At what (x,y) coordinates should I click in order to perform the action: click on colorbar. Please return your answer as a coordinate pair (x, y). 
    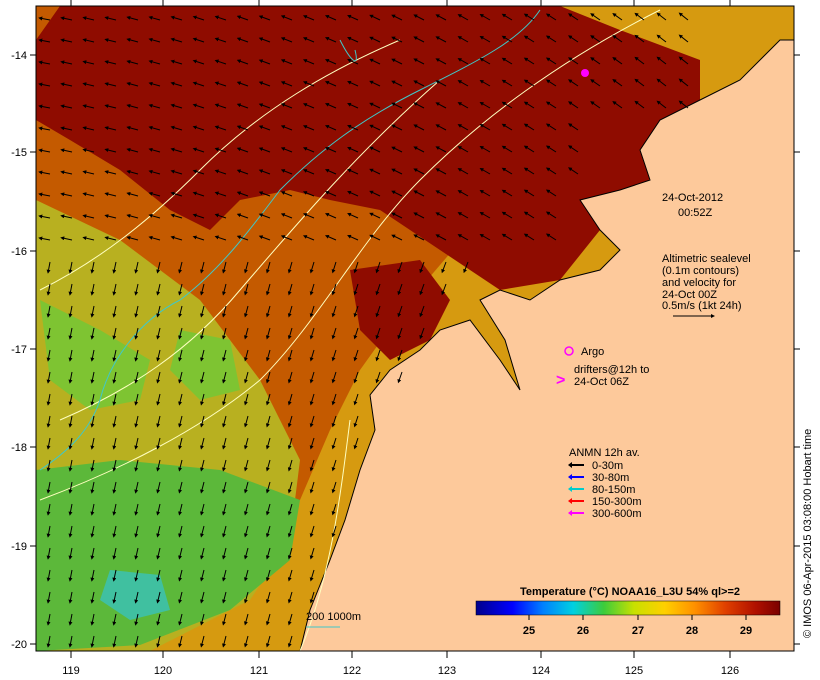
    Looking at the image, I should click on (628, 608).